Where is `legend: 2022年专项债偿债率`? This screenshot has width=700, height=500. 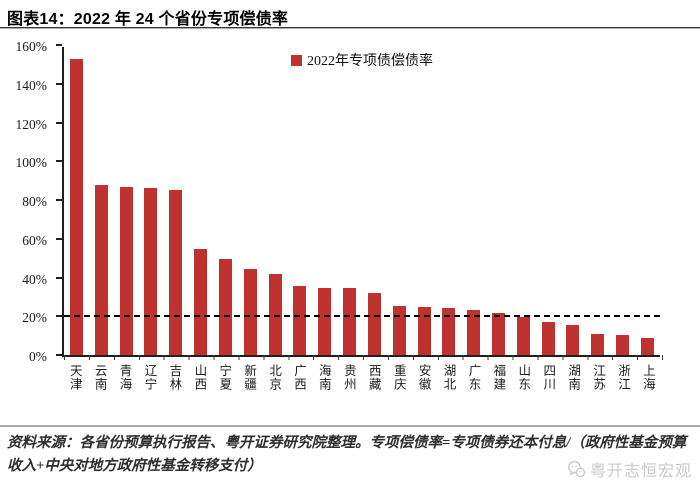
legend: 2022年专项债偿债率 is located at coordinates (362, 60).